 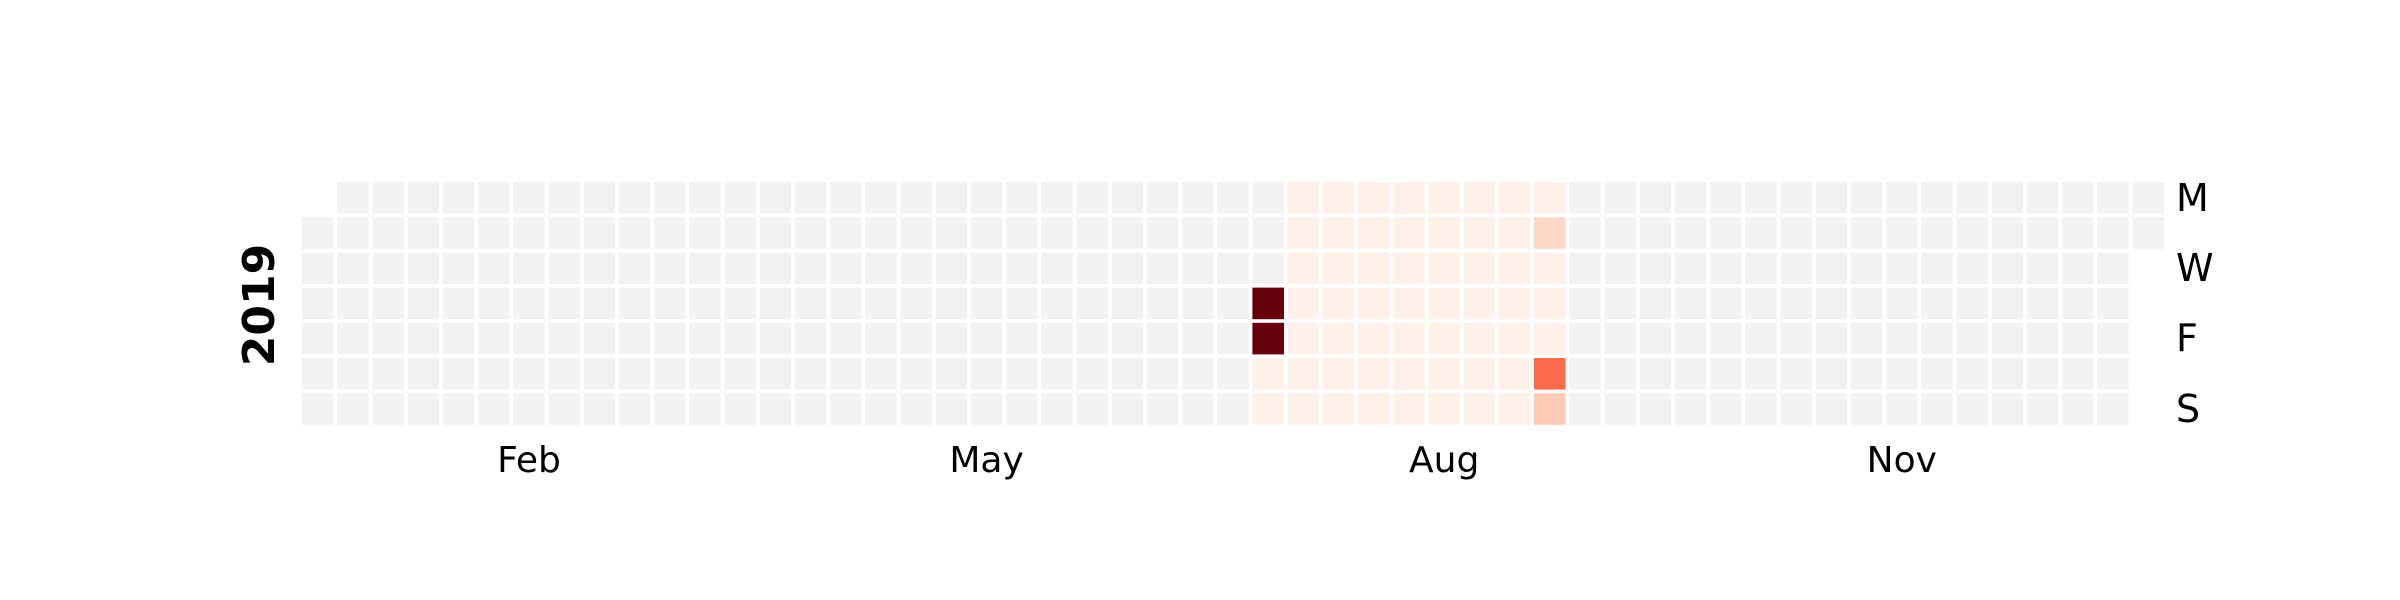 I want to click on weekday-label: M, so click(x=2192, y=198).